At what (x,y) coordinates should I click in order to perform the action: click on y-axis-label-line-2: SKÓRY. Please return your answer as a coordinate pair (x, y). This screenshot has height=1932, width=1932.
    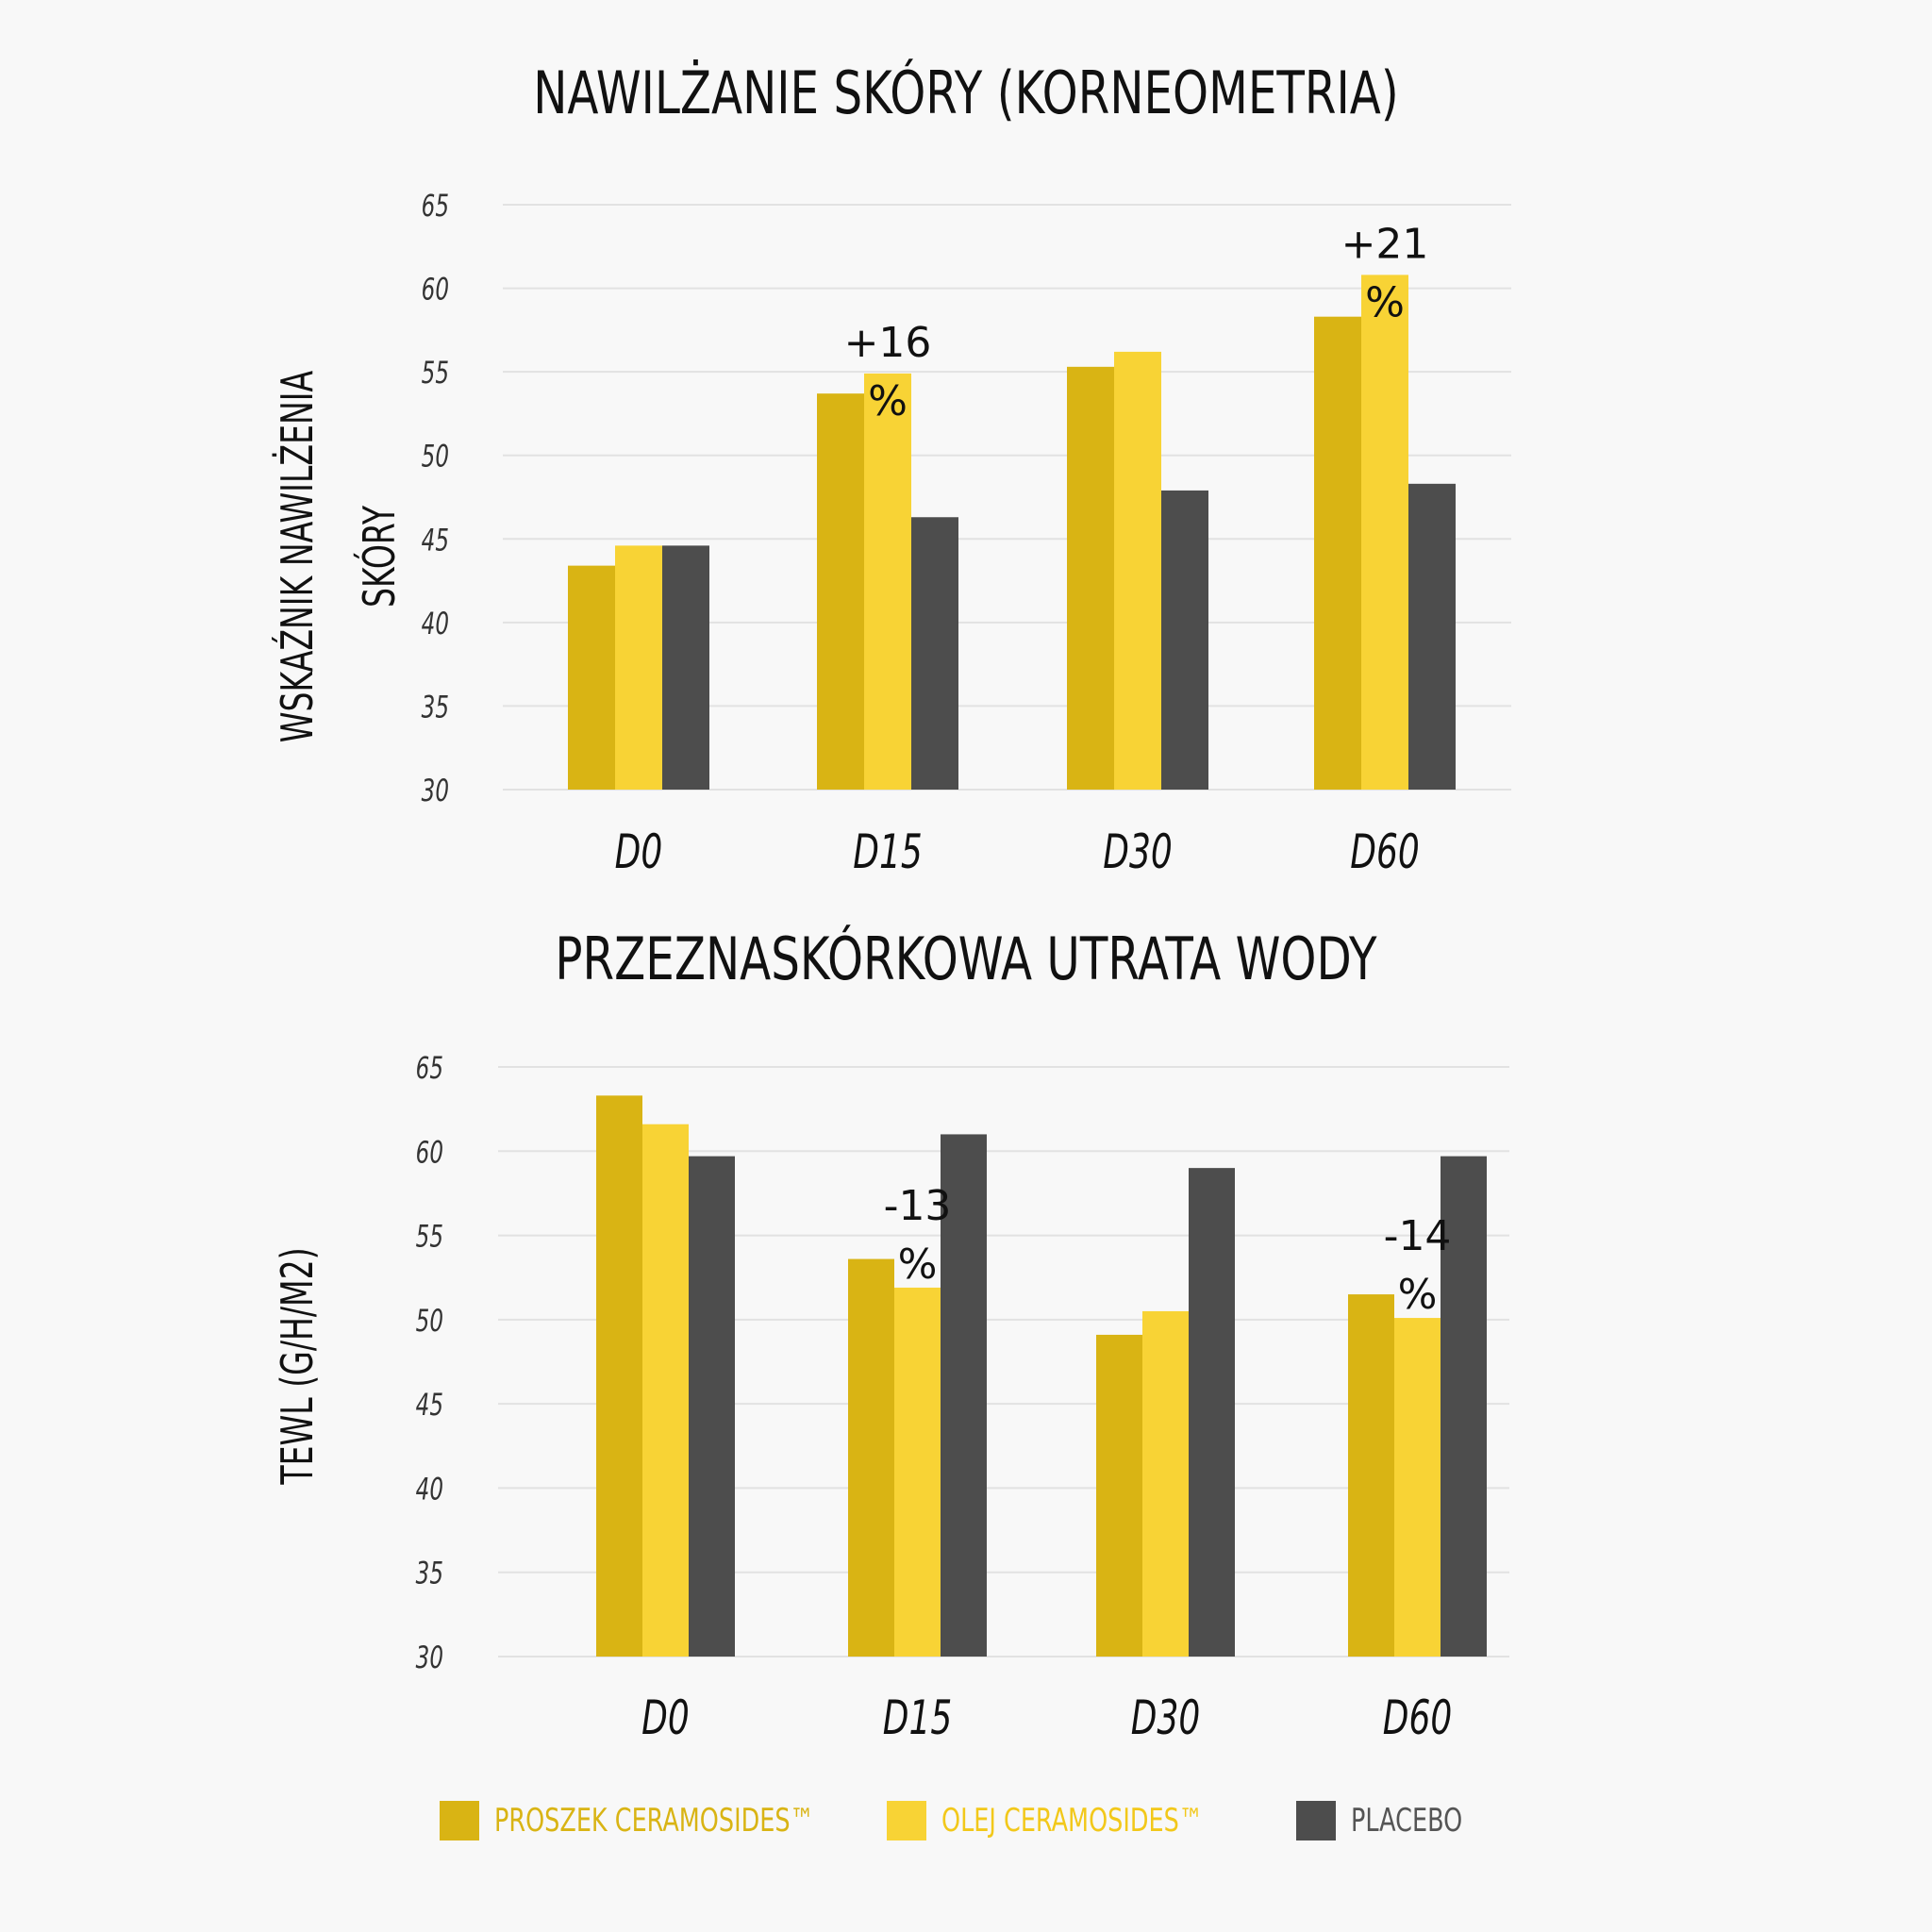
    Looking at the image, I should click on (379, 557).